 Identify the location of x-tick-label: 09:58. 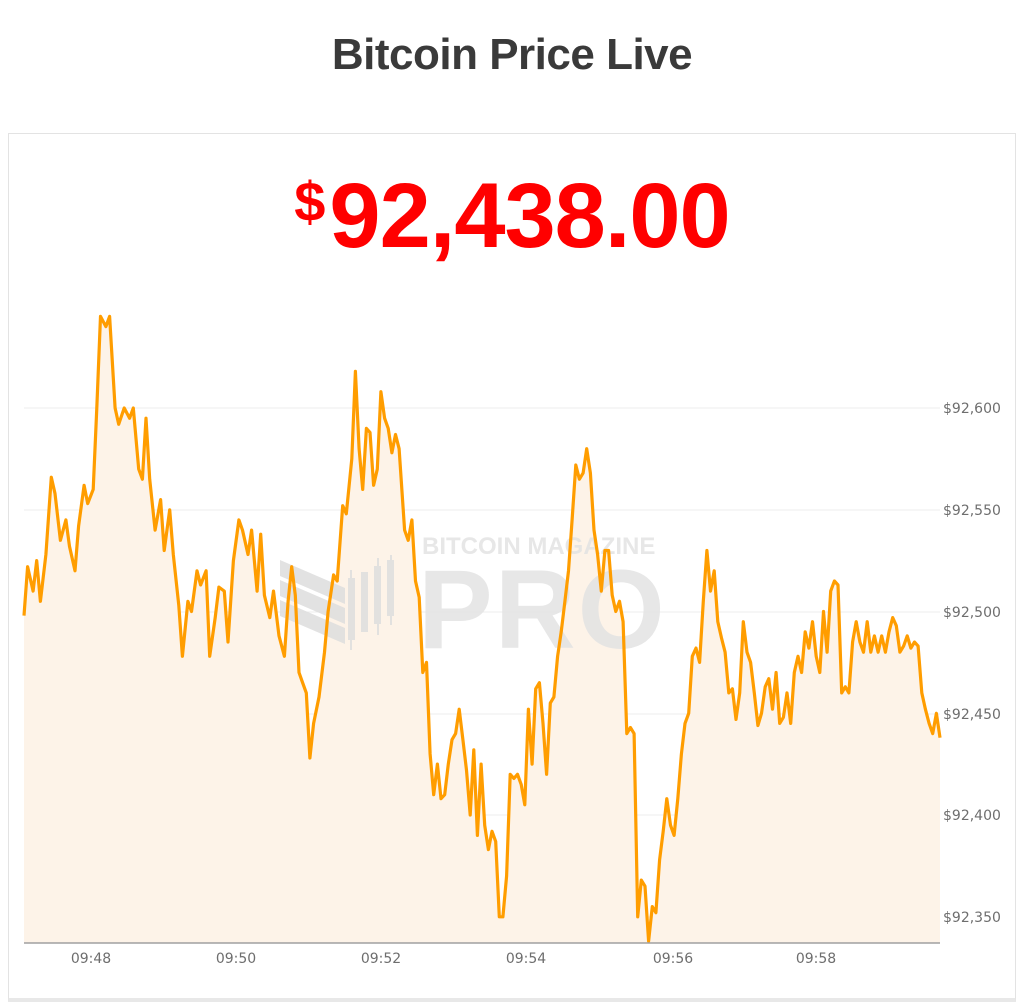
(816, 959).